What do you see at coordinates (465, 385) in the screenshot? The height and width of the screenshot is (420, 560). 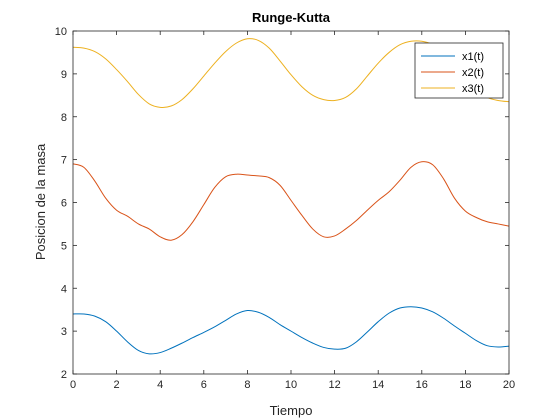 I see `x-tick-label: 18` at bounding box center [465, 385].